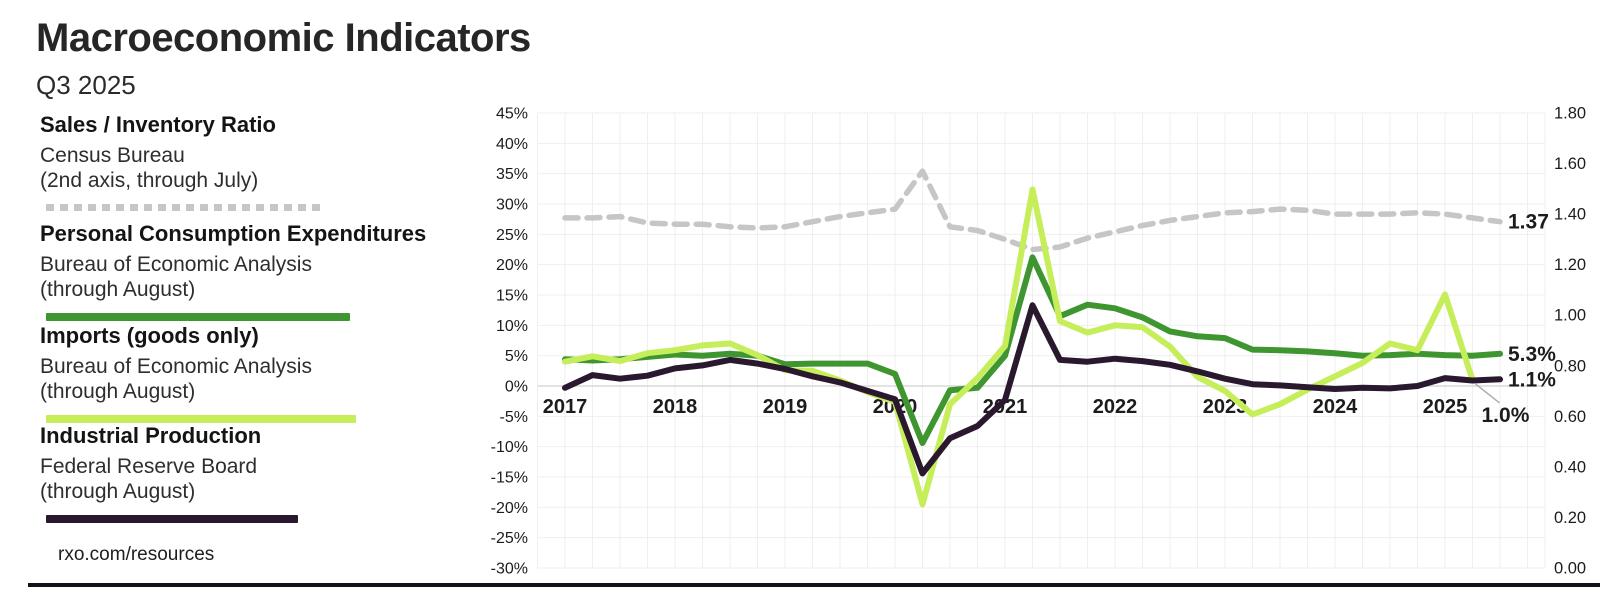 This screenshot has width=1600, height=589. What do you see at coordinates (1532, 379) in the screenshot?
I see `svg-text: 1.1%` at bounding box center [1532, 379].